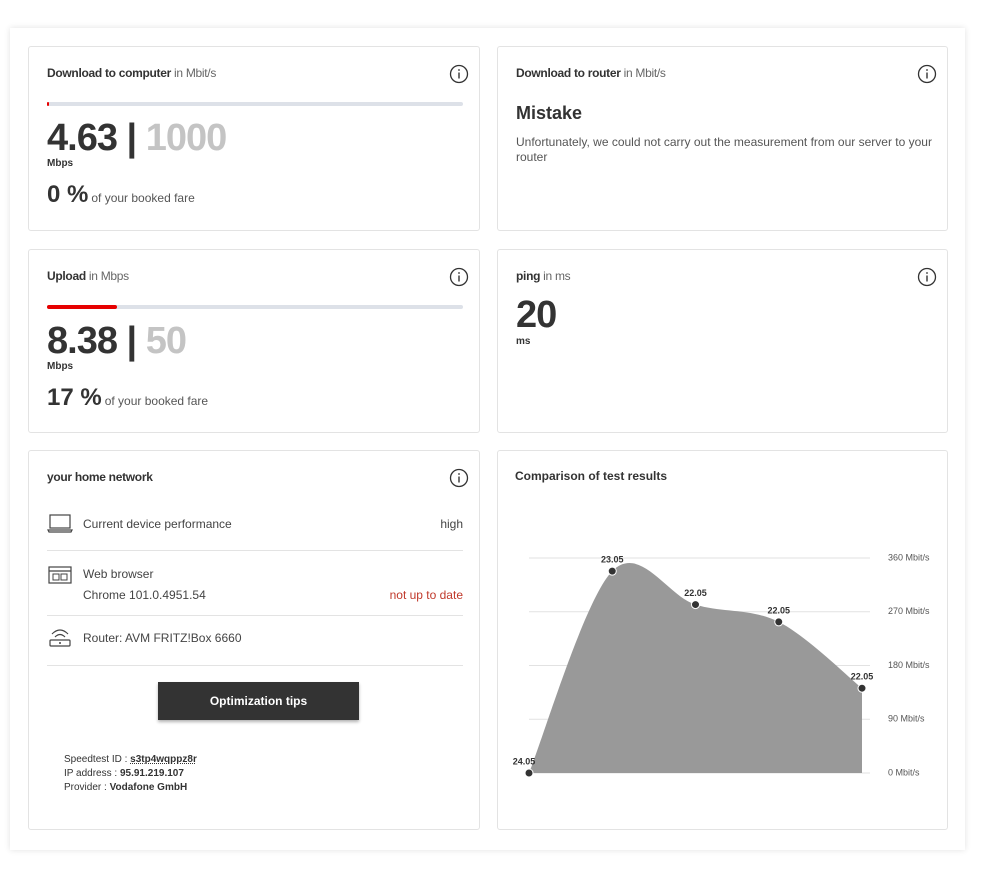 This screenshot has width=999, height=874. Describe the element at coordinates (695, 668) in the screenshot. I see `area` at that location.